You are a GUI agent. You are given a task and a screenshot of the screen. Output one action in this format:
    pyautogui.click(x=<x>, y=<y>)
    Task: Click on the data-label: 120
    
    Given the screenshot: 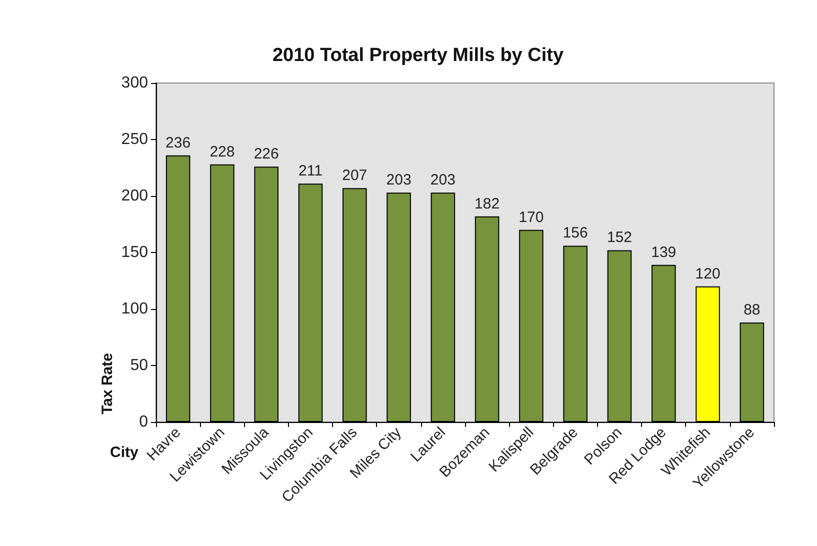 What is the action you would take?
    pyautogui.click(x=707, y=273)
    